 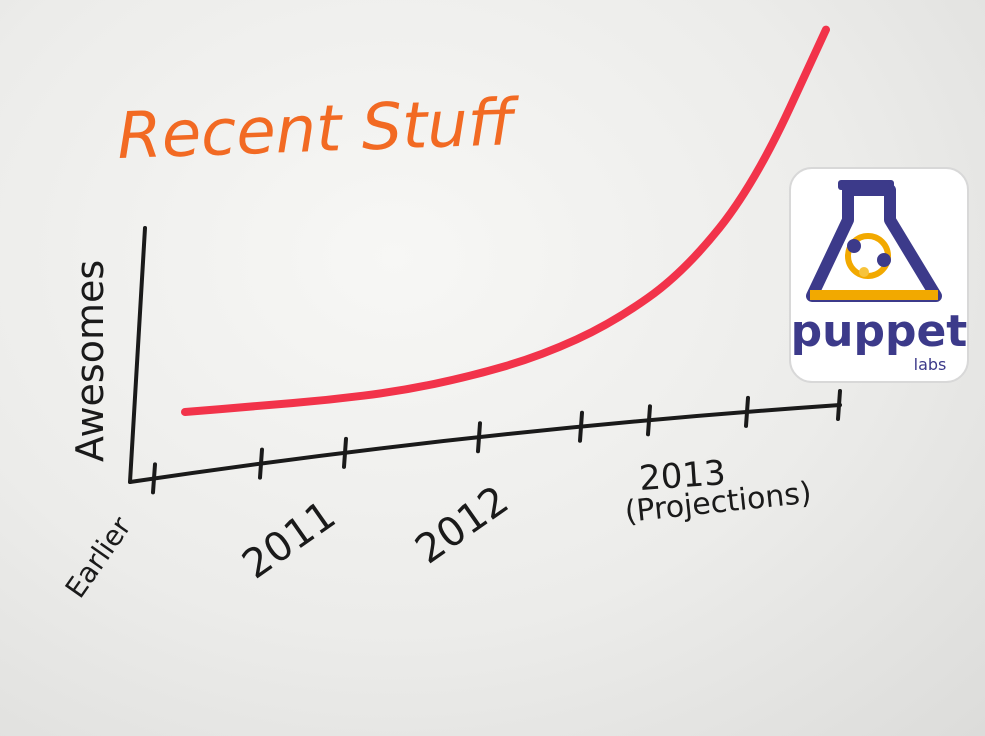 What do you see at coordinates (137, 355) in the screenshot?
I see `y-axis` at bounding box center [137, 355].